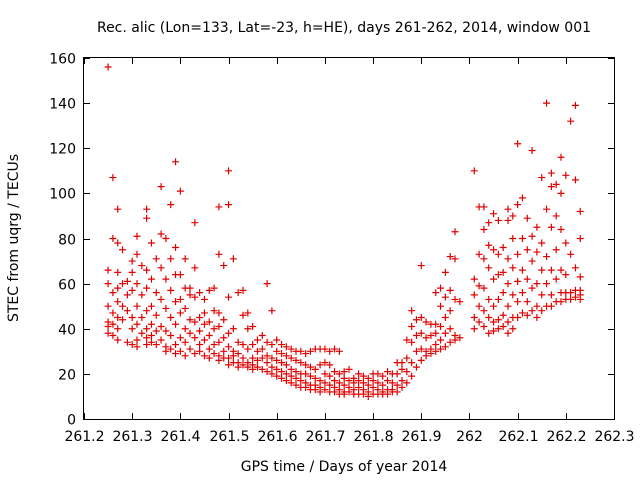 The image size is (640, 480). What do you see at coordinates (62, 150) in the screenshot?
I see `y-tick-label: 120` at bounding box center [62, 150].